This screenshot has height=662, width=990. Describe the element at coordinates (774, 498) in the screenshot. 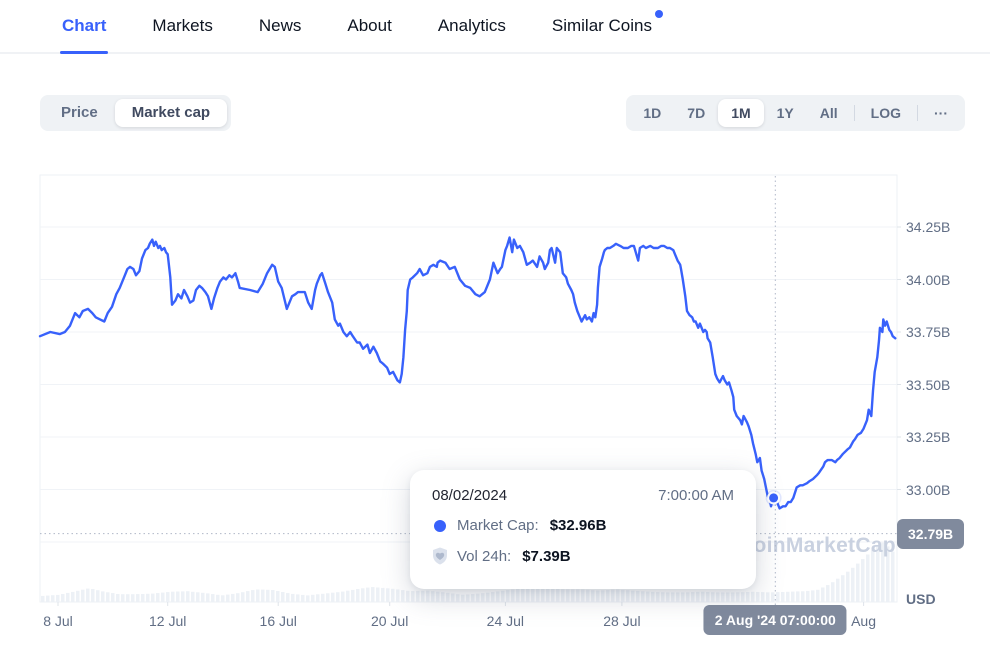

I see `hovered-point-marker` at that location.